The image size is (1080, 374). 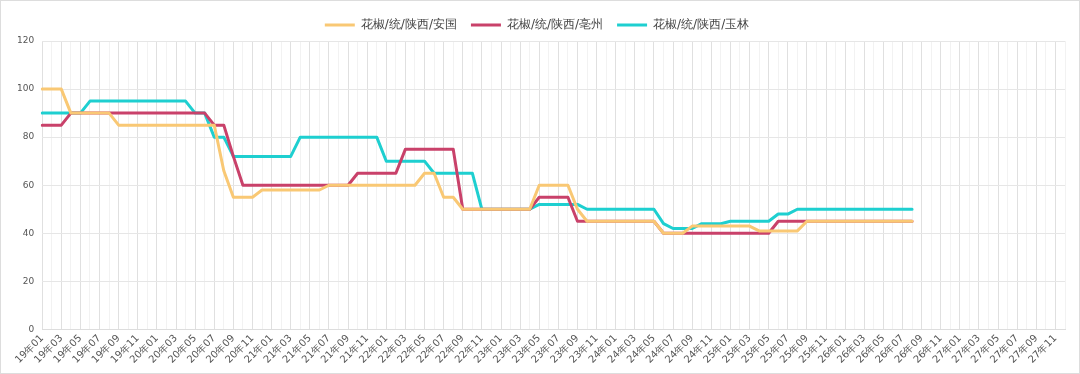 What do you see at coordinates (28, 184) in the screenshot?
I see `y-tick-label: 60` at bounding box center [28, 184].